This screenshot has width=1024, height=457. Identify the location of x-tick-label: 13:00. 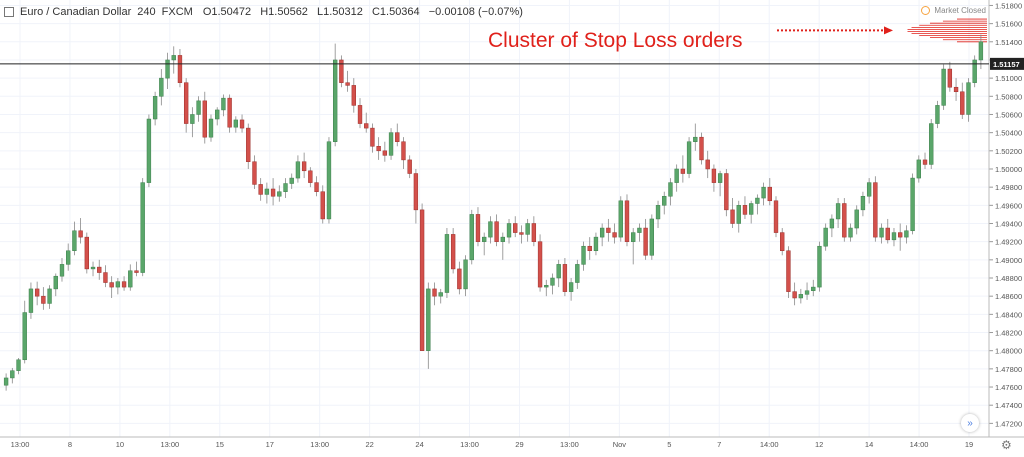
(569, 444).